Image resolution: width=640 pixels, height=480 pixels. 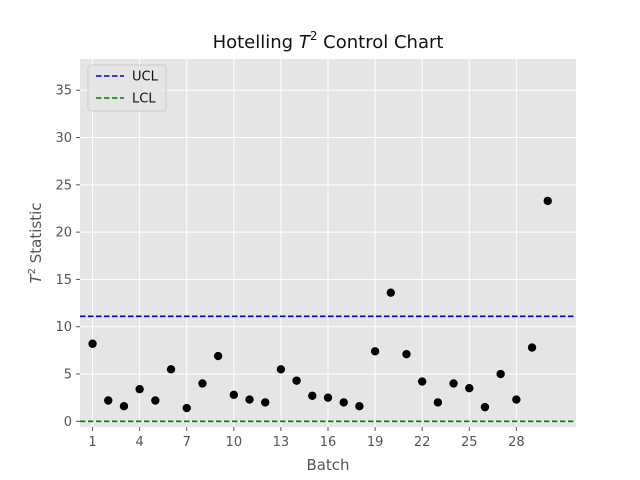 I want to click on title-superscript: 2, so click(x=314, y=36).